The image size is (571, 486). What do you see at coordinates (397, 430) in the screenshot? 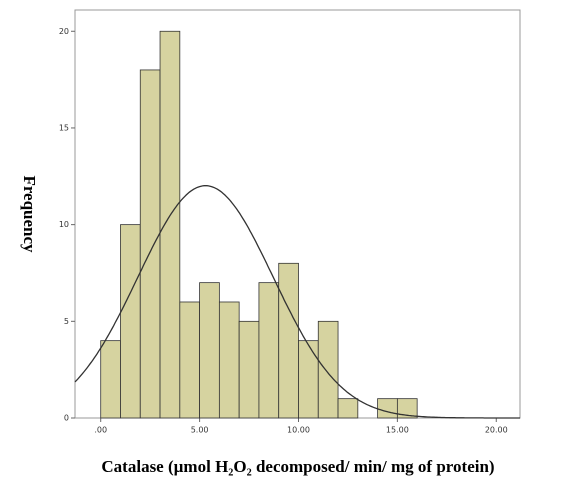
I see `x-tick-label: 15.00` at bounding box center [397, 430].